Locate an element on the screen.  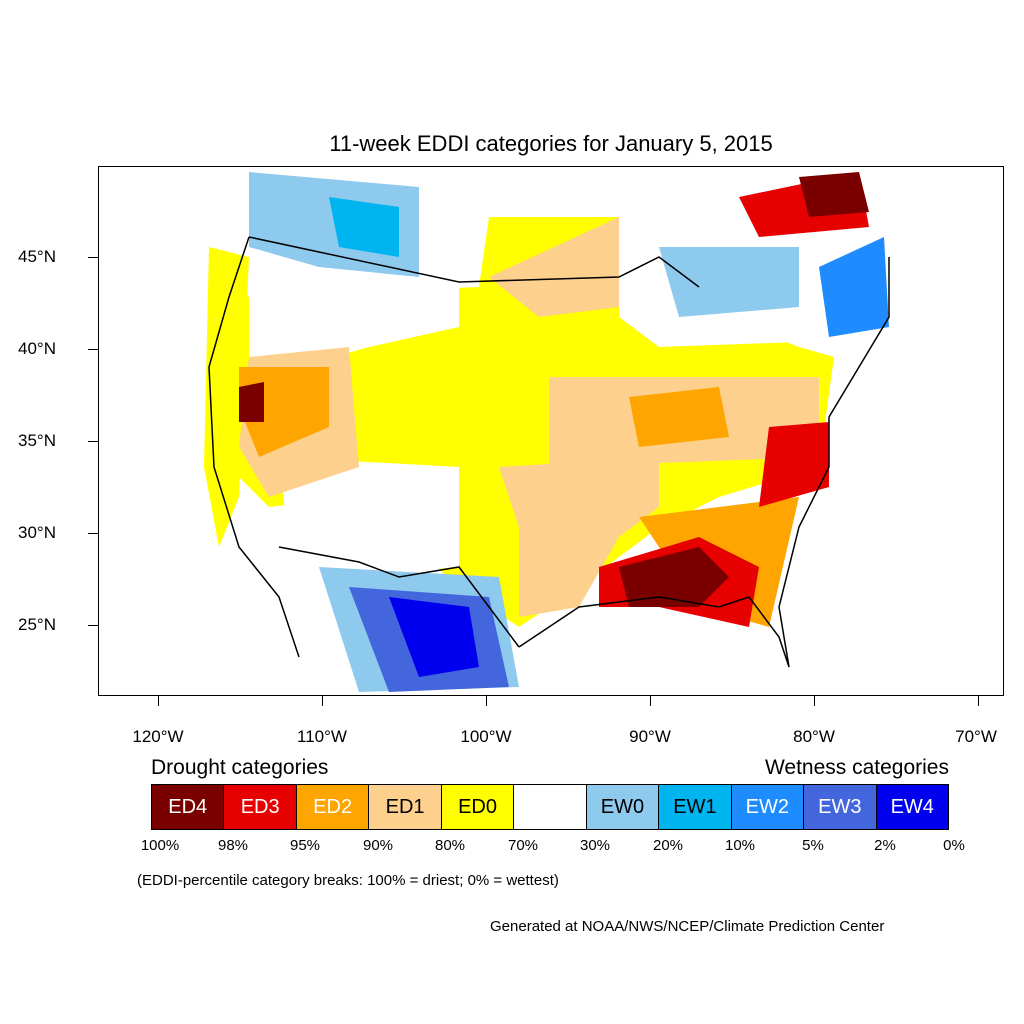
legend-cell-ew4: EW4 is located at coordinates (912, 807).